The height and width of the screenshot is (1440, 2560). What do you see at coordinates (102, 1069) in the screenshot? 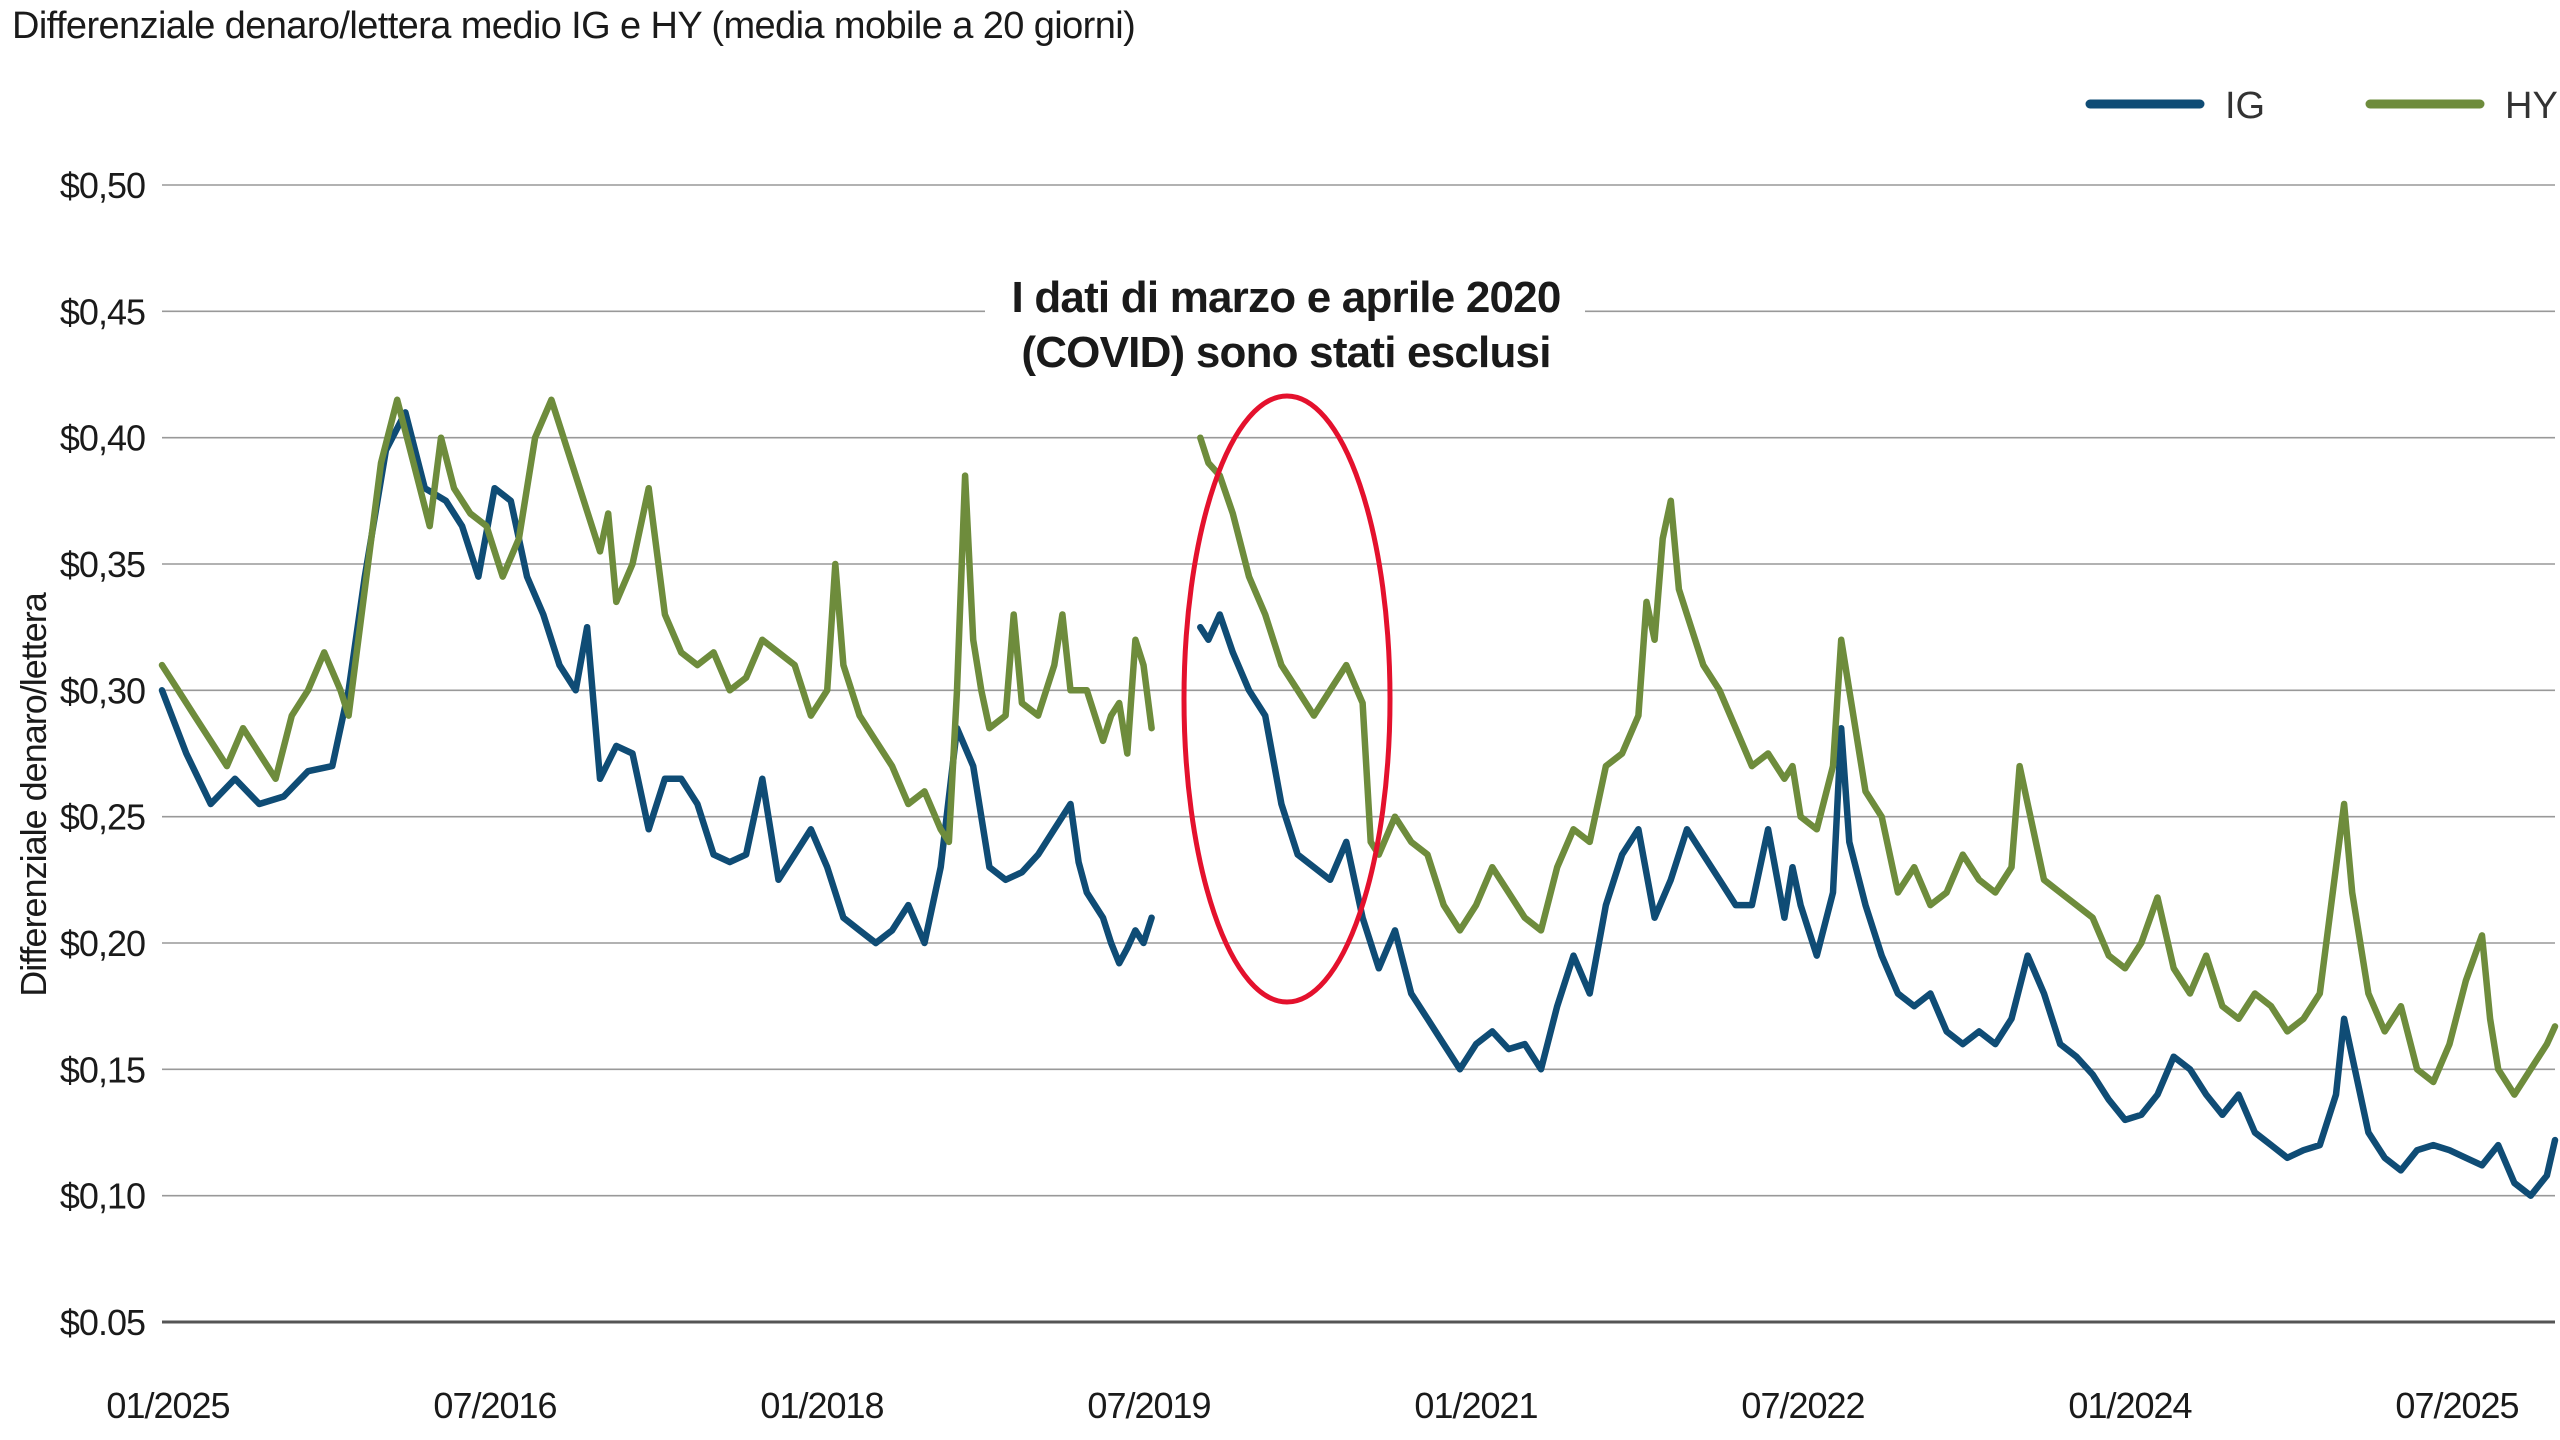
I see `y-tick-label: $0,15` at bounding box center [102, 1069].